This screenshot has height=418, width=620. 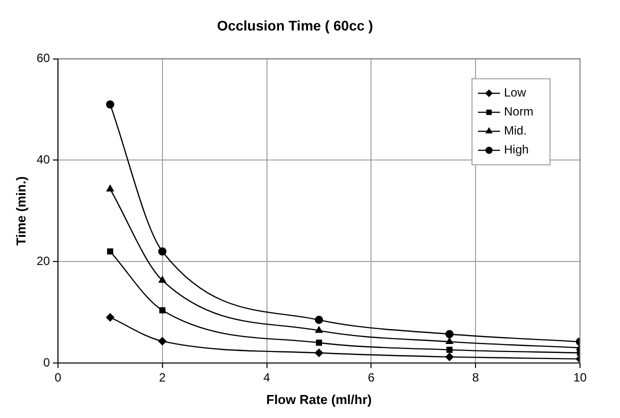 What do you see at coordinates (43, 159) in the screenshot?
I see `y-tick-label: 40` at bounding box center [43, 159].